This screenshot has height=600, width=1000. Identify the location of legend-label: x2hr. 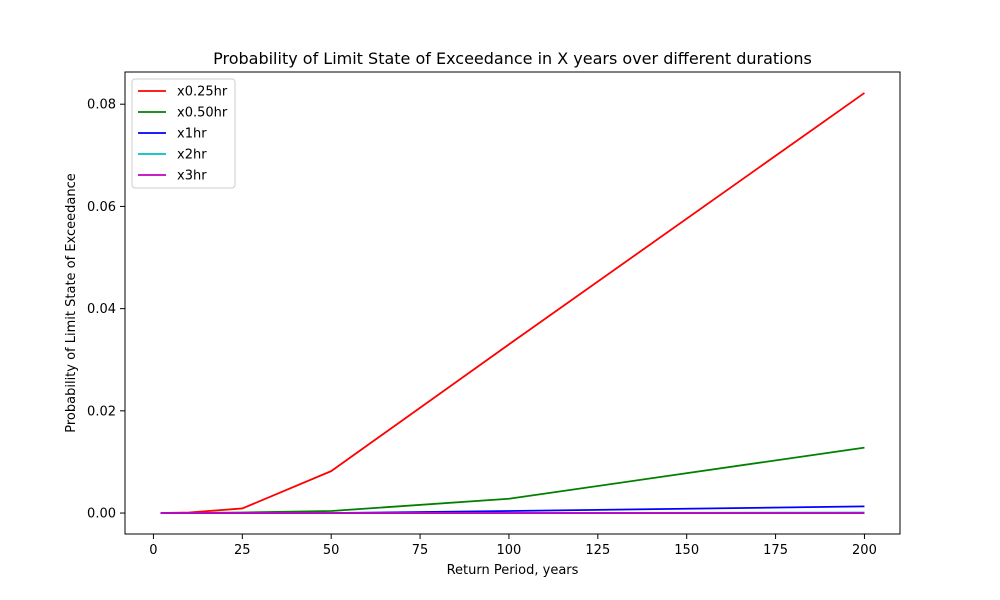
(192, 155).